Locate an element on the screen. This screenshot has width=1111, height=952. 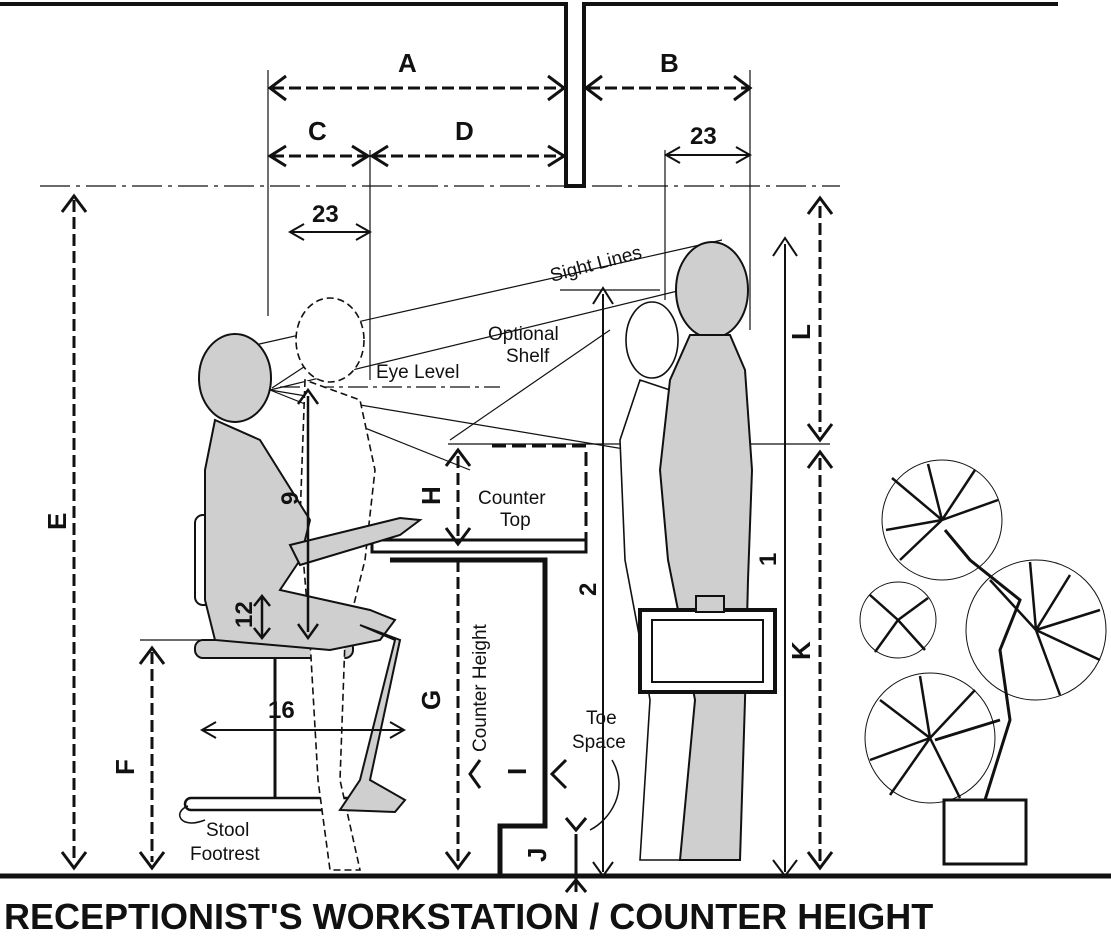
num-9: 9 is located at coordinates (290, 498).